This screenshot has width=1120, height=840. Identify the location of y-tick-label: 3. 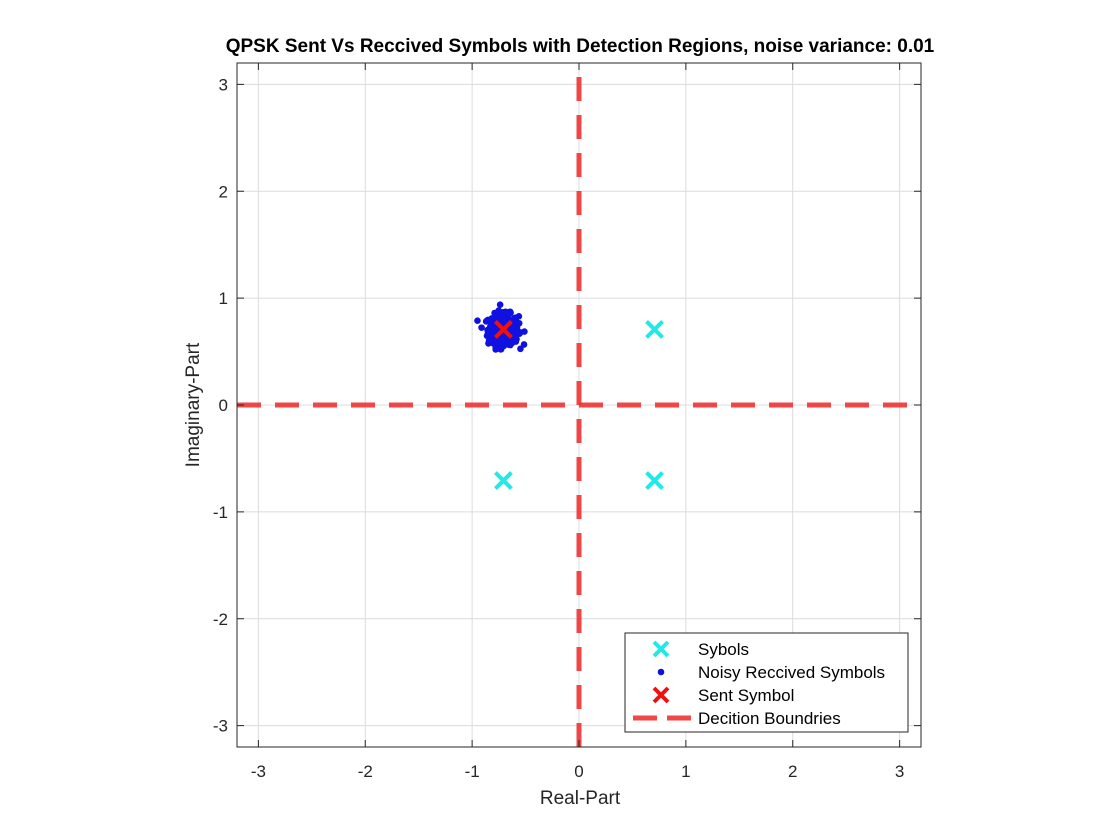
(223, 84).